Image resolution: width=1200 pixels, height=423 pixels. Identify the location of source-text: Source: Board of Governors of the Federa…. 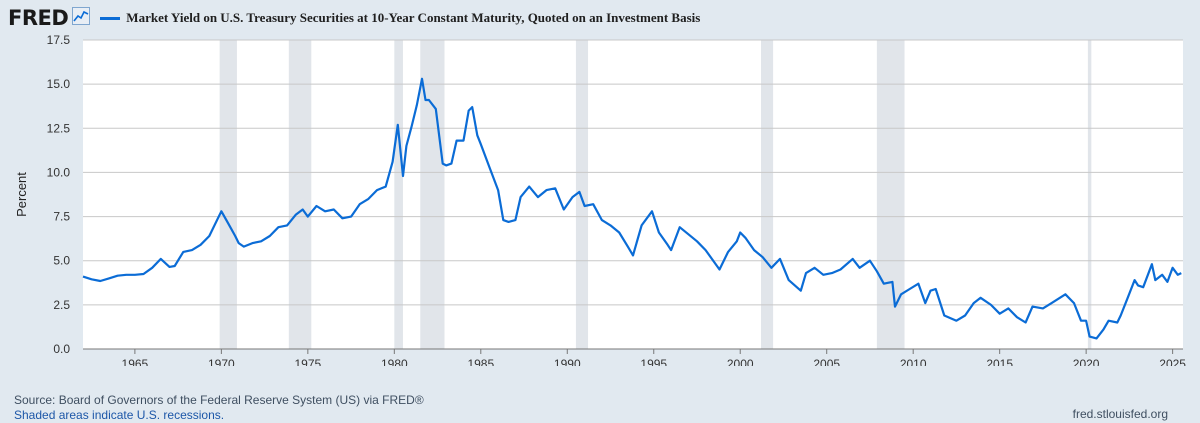
(219, 400).